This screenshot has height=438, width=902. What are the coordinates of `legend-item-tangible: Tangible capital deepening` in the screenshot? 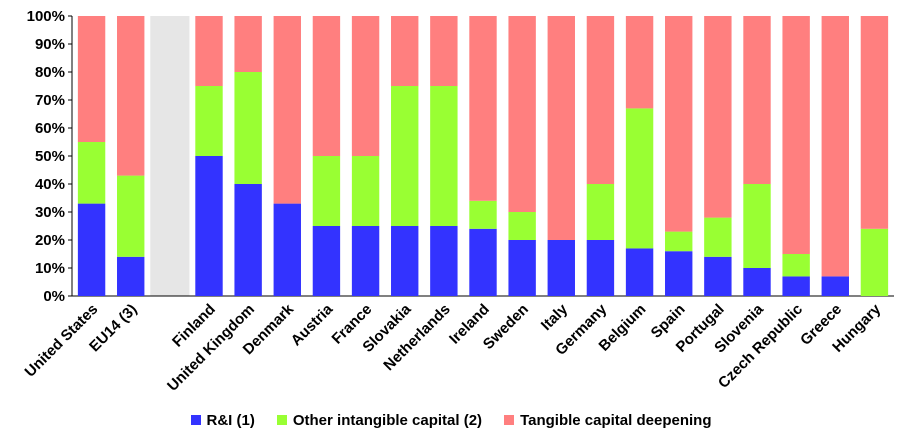 It's located at (607, 420).